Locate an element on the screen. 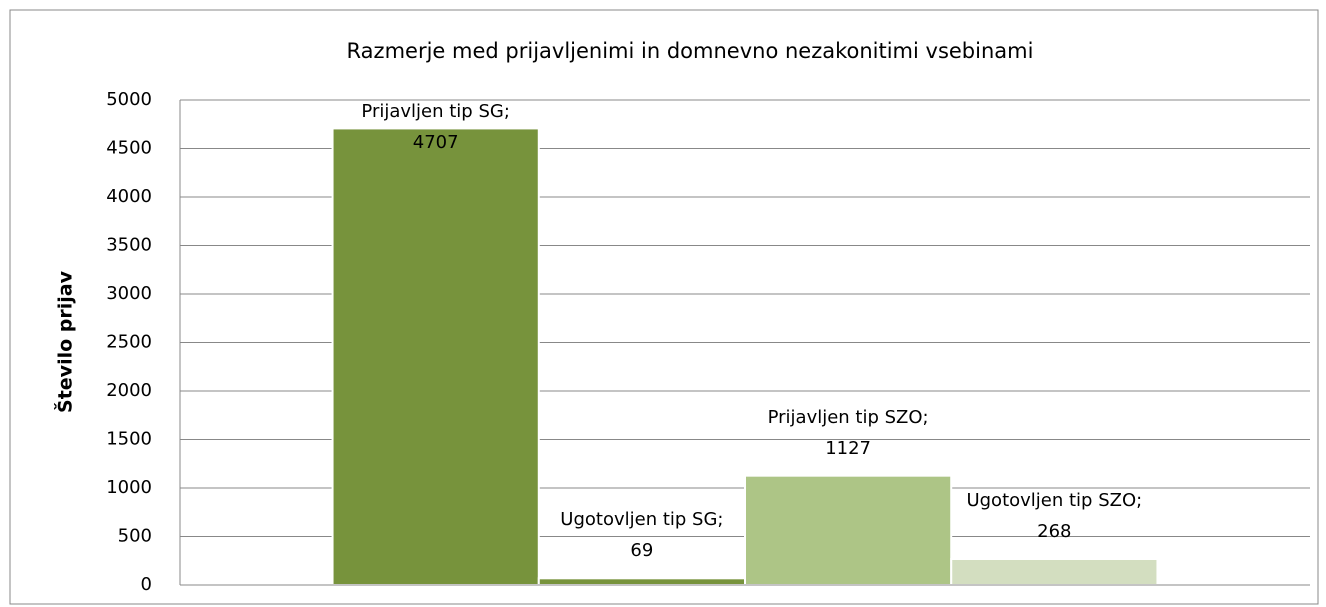 This screenshot has width=1326, height=607. data-label: Ugotovljen tip SZO; 268 is located at coordinates (1054, 516).